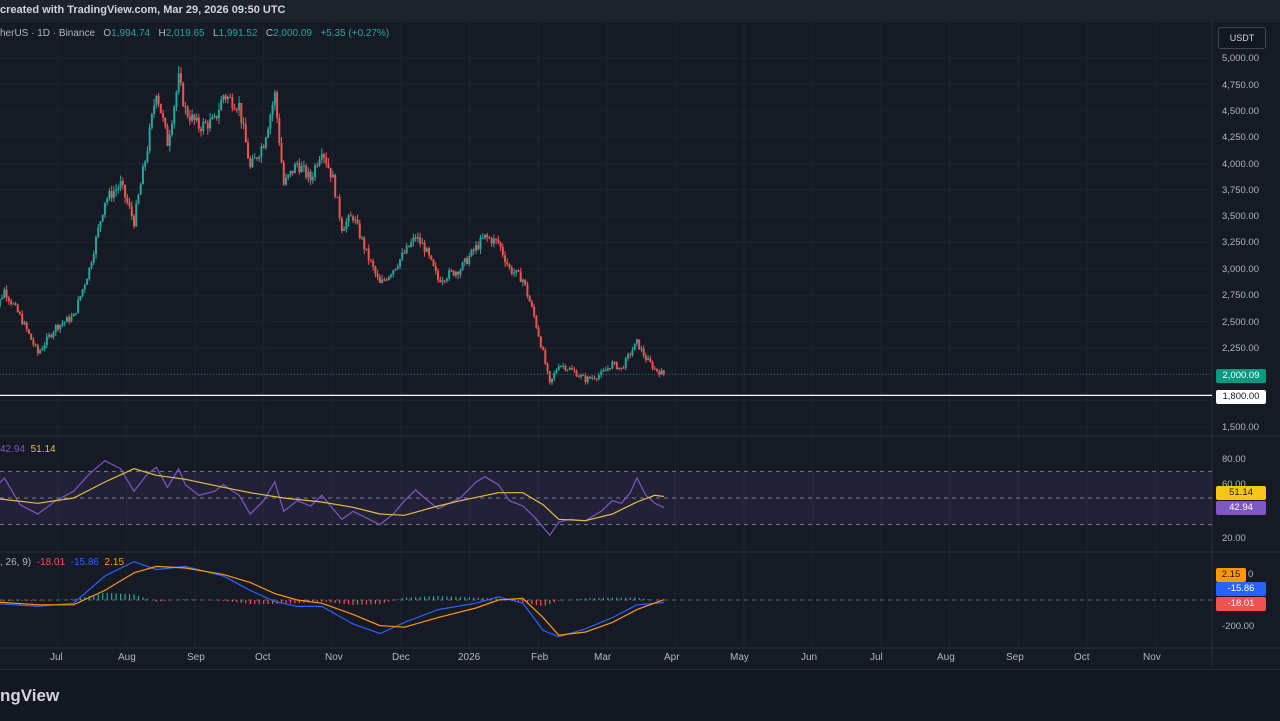  Describe the element at coordinates (1242, 38) in the screenshot. I see `currency-button: USDT` at that location.